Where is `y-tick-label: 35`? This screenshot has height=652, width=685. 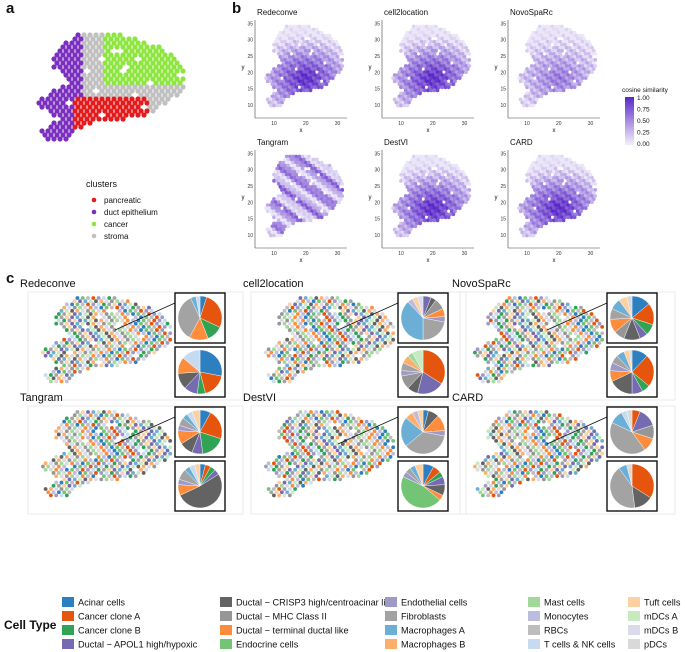
y-tick-label: 35 is located at coordinates (377, 24).